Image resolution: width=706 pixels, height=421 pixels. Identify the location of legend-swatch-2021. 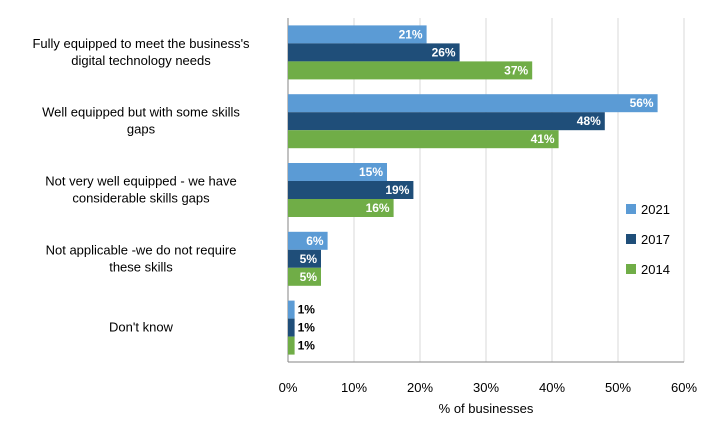
(631, 209).